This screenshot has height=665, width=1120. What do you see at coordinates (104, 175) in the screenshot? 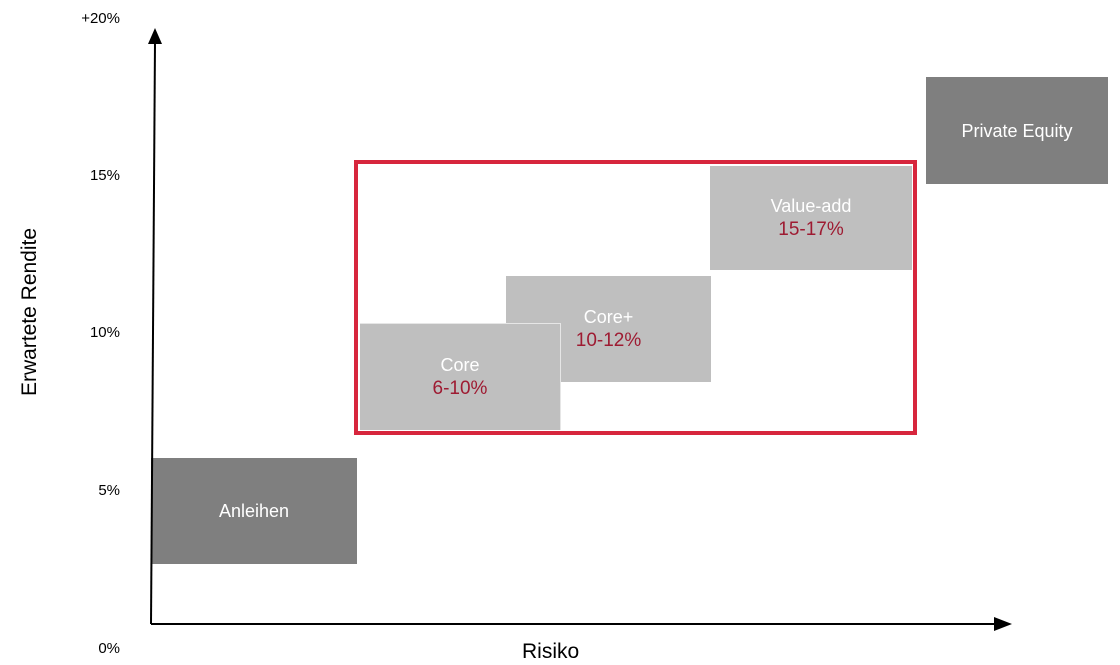
I see `y-tick-15: 15%` at bounding box center [104, 175].